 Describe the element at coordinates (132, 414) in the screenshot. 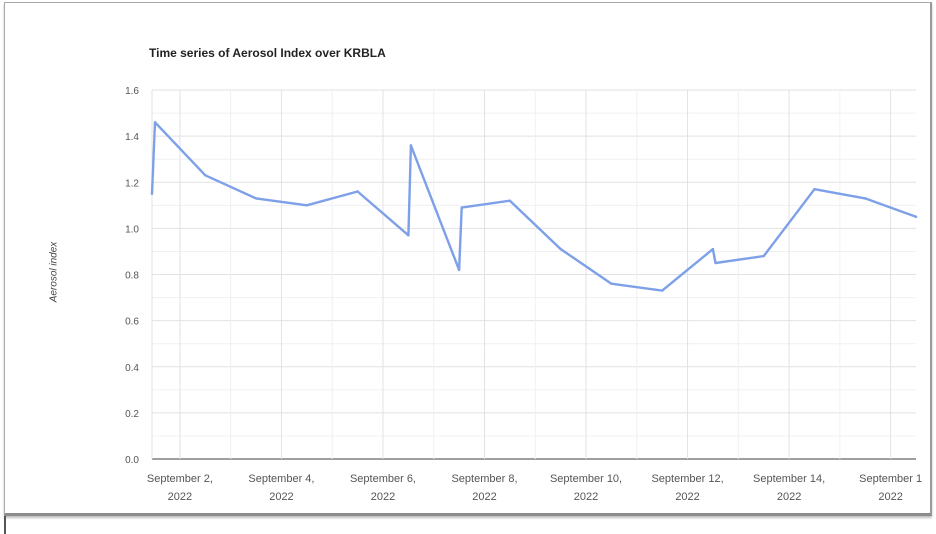

I see `y-tick-label: 0.2` at that location.